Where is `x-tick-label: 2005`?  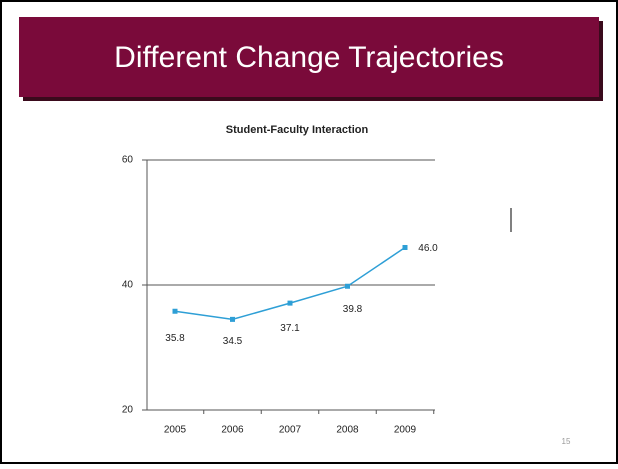 x-tick-label: 2005 is located at coordinates (175, 430).